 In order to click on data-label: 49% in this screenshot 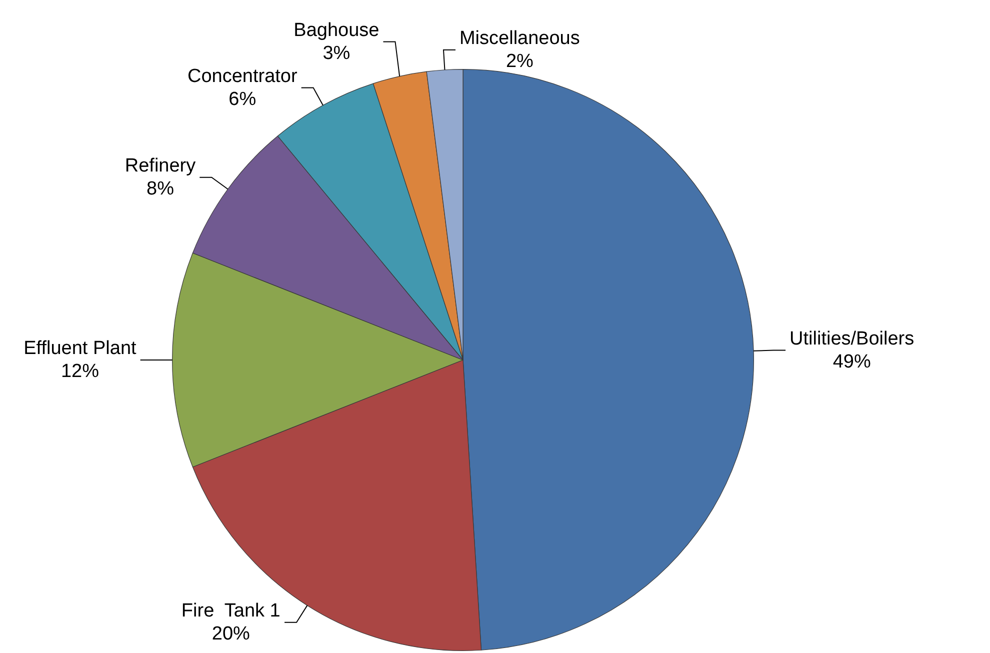, I will do `click(851, 361)`.